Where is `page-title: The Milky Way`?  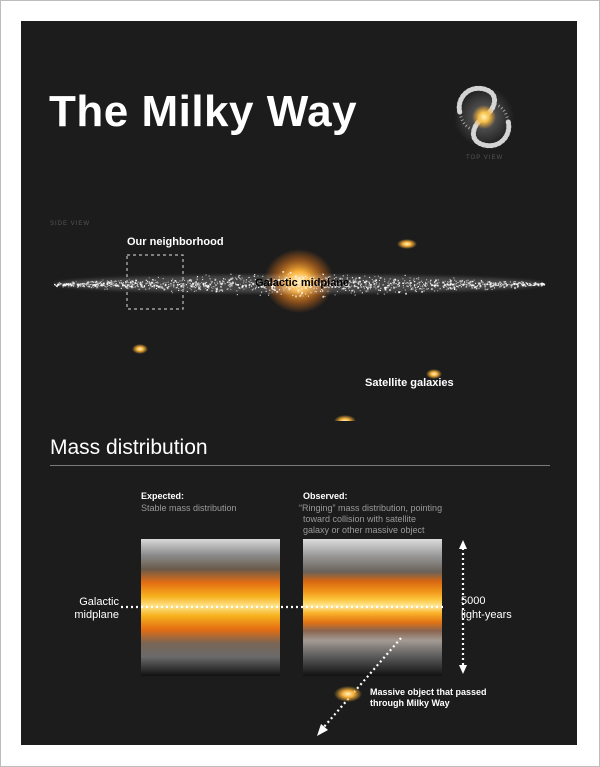
page-title: The Milky Way is located at coordinates (203, 111).